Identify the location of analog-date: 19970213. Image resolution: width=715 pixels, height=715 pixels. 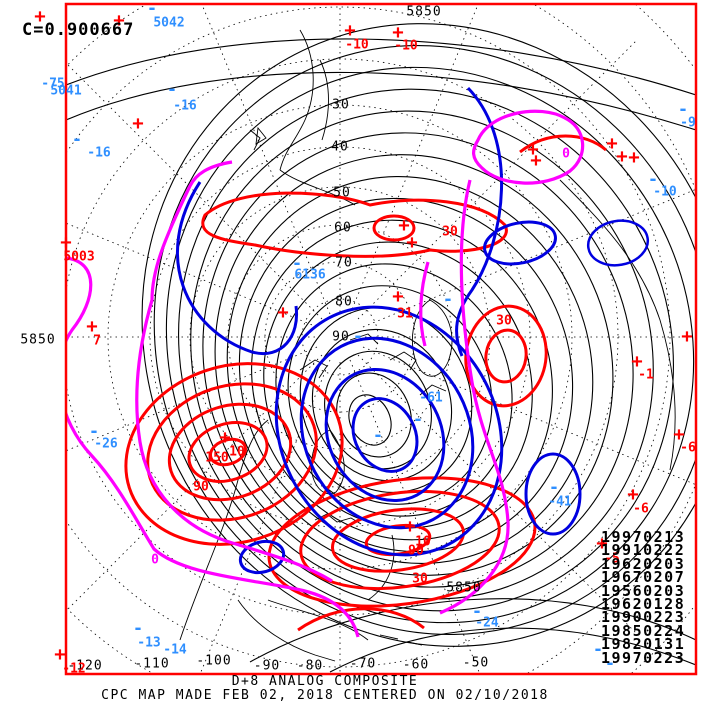
(643, 537).